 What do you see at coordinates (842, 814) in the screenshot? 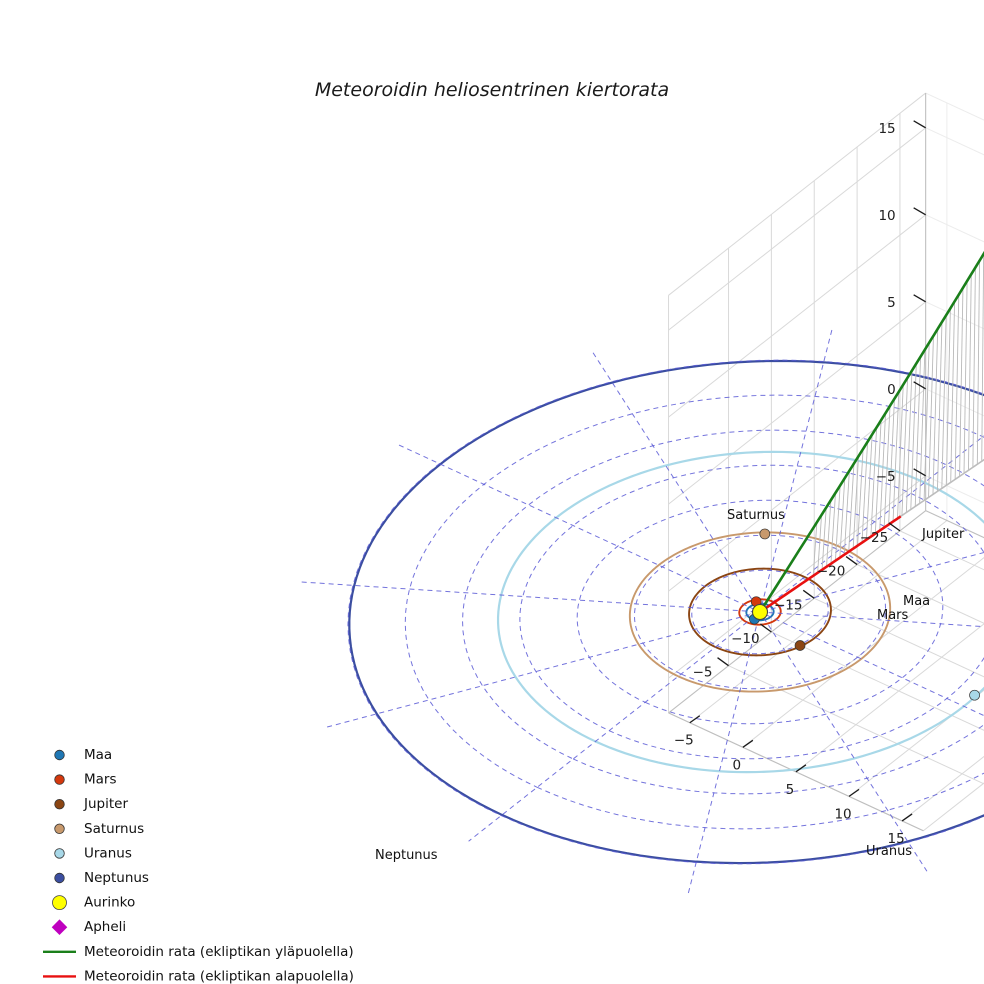
I see `y-tick: 10` at bounding box center [842, 814].